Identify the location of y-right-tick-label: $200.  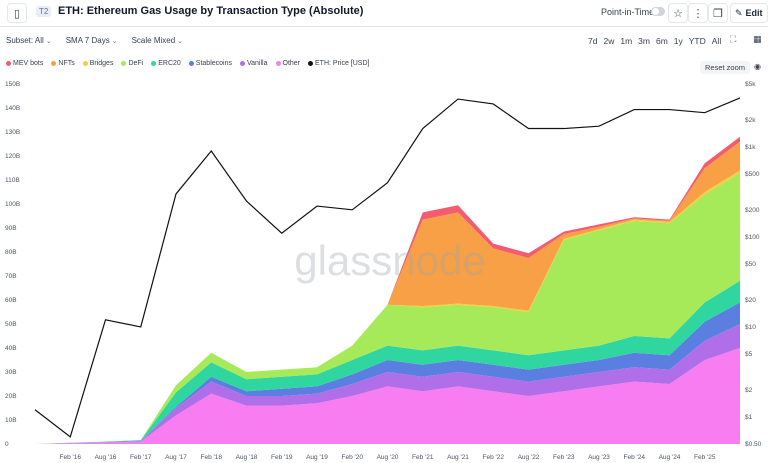
(752, 210).